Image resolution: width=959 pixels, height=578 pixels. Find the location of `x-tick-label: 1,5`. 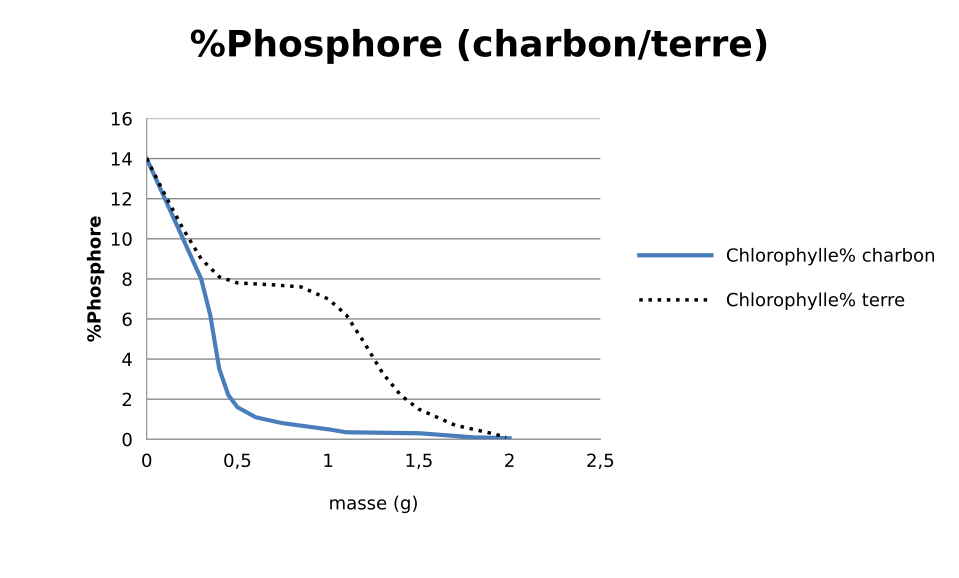

x-tick-label: 1,5 is located at coordinates (419, 461).